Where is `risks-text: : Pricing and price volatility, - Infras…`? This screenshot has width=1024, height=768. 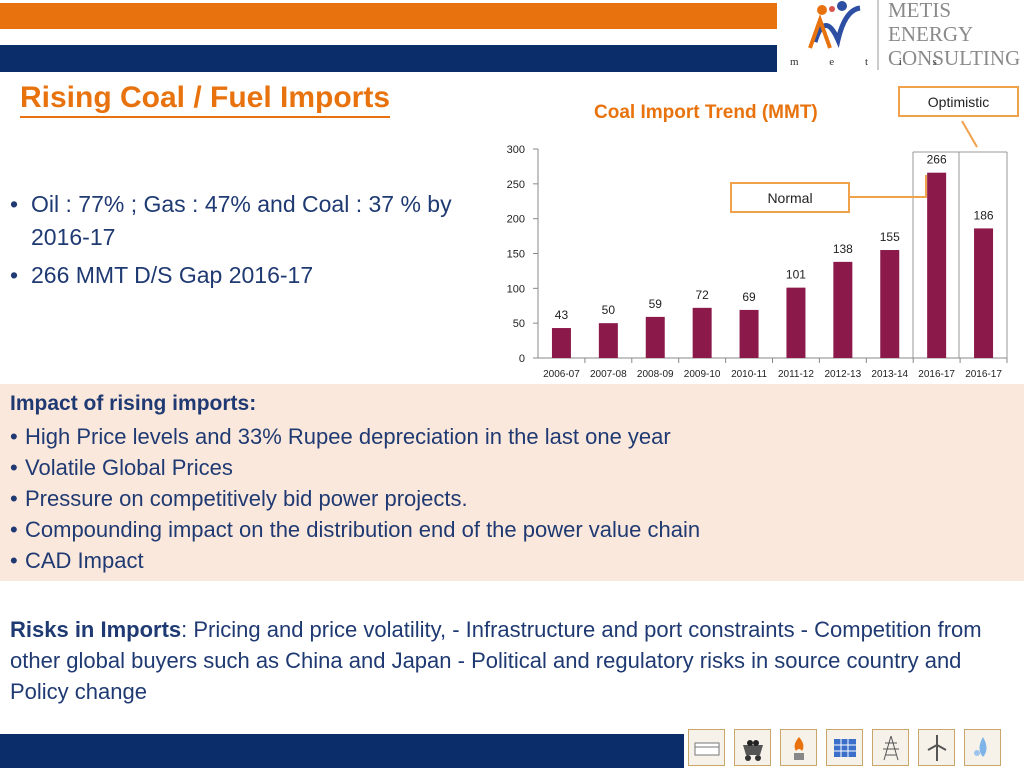
risks-text: : Pricing and price volatility, - Infras… is located at coordinates (496, 660).